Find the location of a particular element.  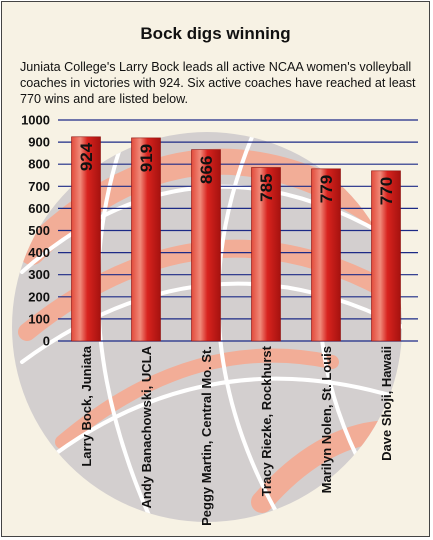

bar-value-label: 779 is located at coordinates (326, 189).